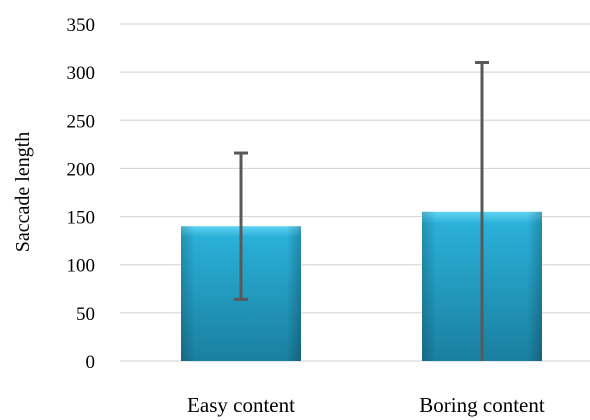 The image size is (590, 420). Describe the element at coordinates (81, 194) in the screenshot. I see `y-axis-tick-labels: 0 50 100 150 200 250 300 350` at that location.